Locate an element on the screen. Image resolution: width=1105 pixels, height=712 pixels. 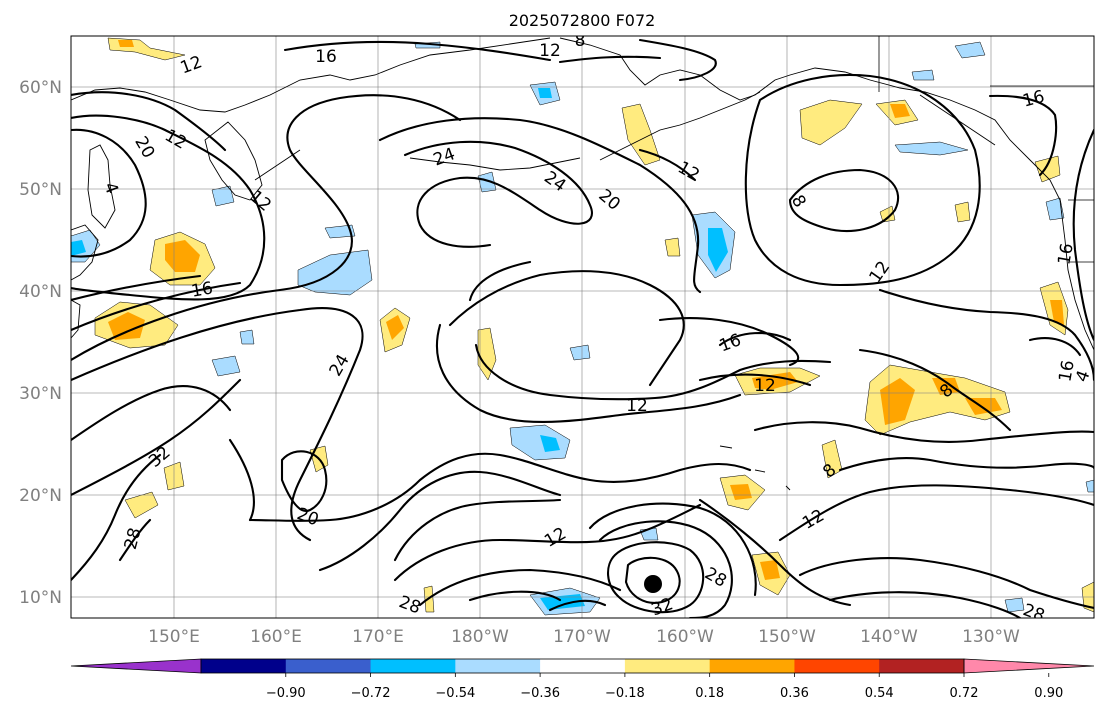
lon-label: 180°W is located at coordinates (480, 637).